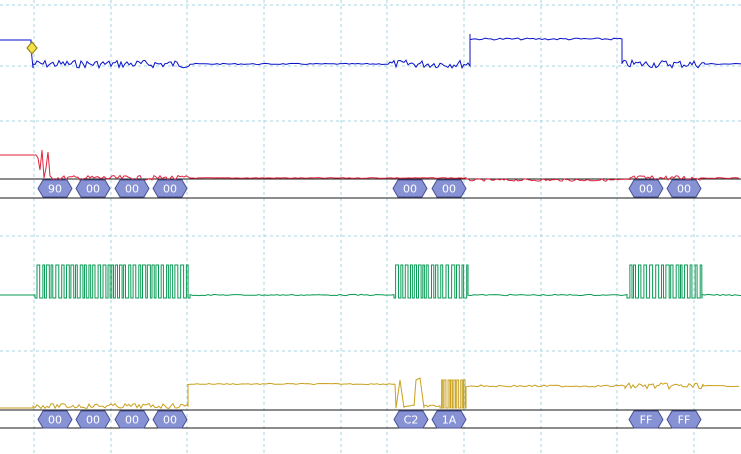 This screenshot has width=741, height=454. Describe the element at coordinates (370, 281) in the screenshot. I see `trace-channel-green` at that location.